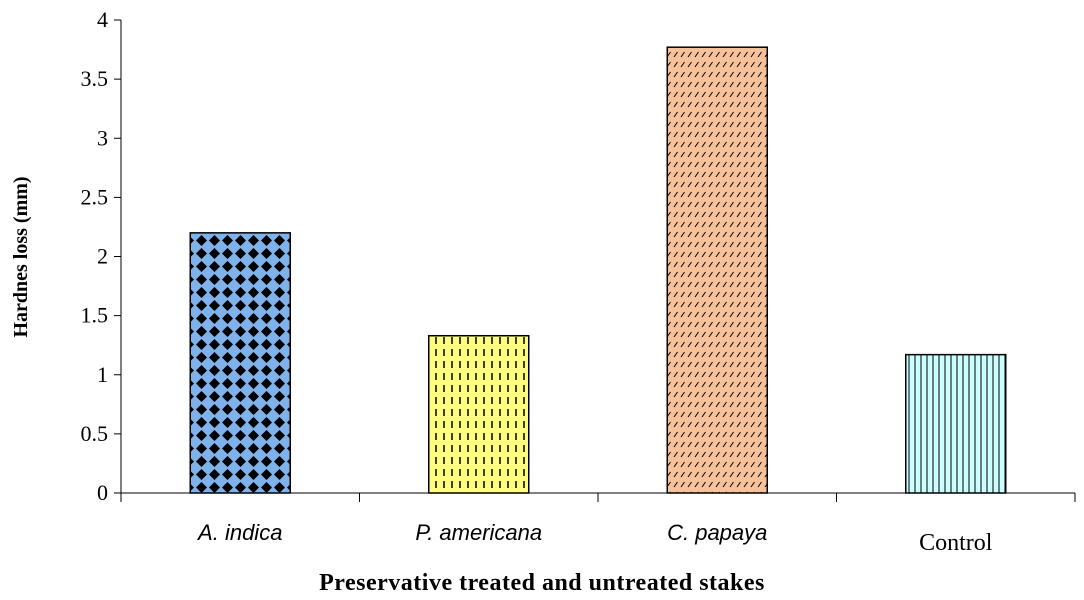 This screenshot has height=600, width=1084. What do you see at coordinates (21, 256) in the screenshot?
I see `y-axis-title: Hardnes loss (mm)` at bounding box center [21, 256].